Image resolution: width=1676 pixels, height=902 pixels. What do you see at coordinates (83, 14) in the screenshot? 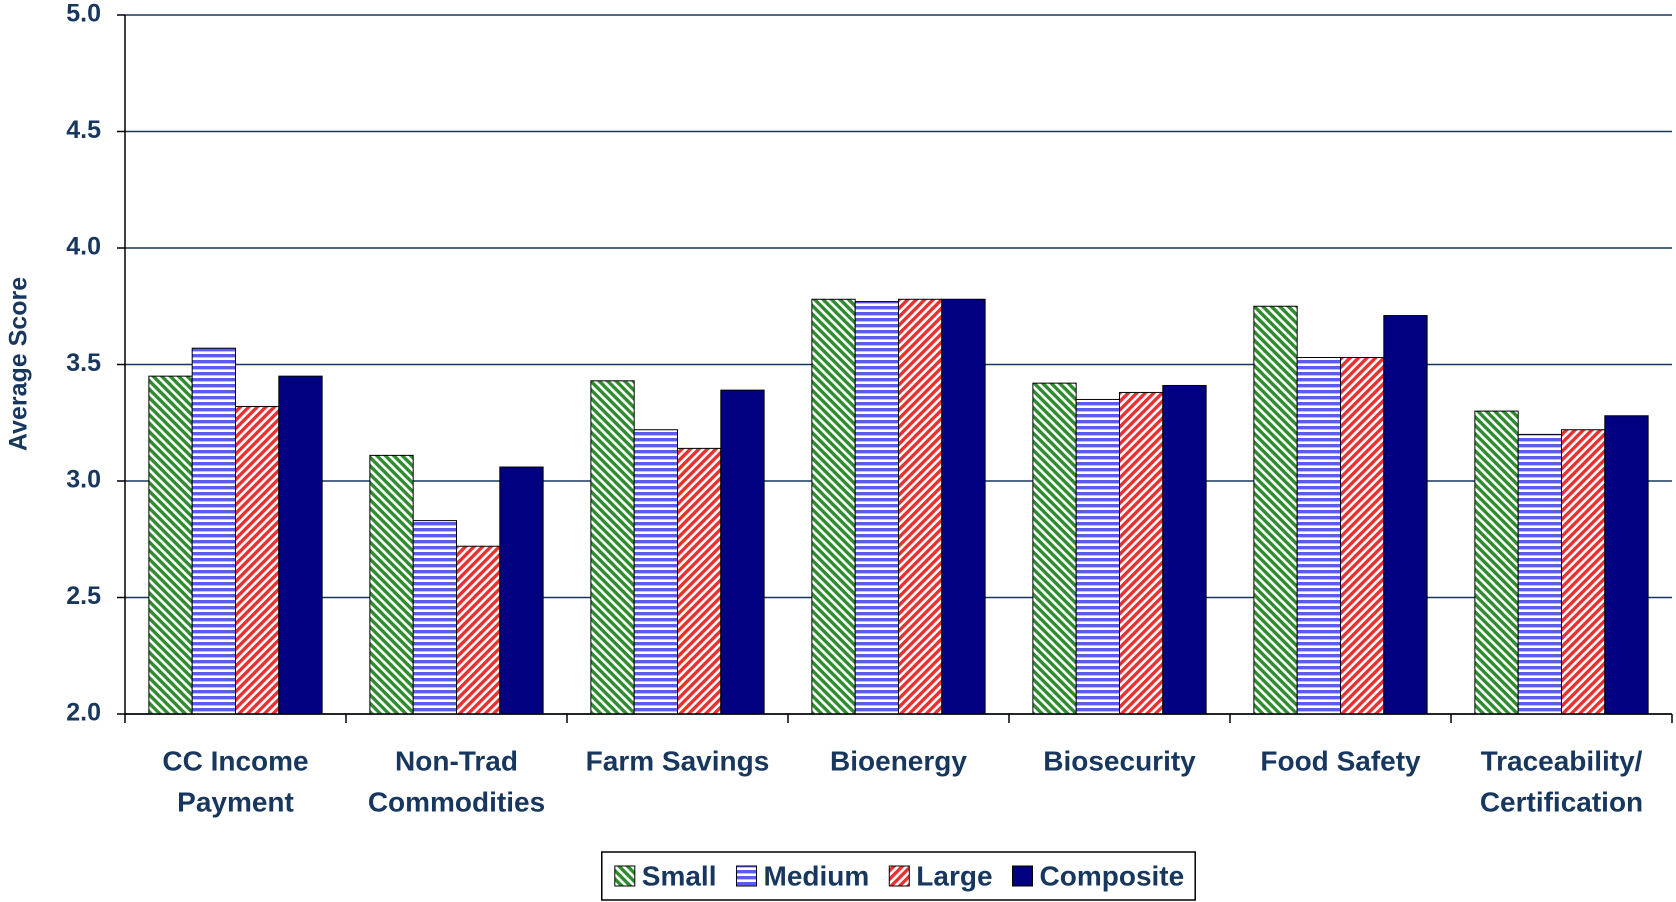
I see `y-tick-label: 5.0` at bounding box center [83, 14].